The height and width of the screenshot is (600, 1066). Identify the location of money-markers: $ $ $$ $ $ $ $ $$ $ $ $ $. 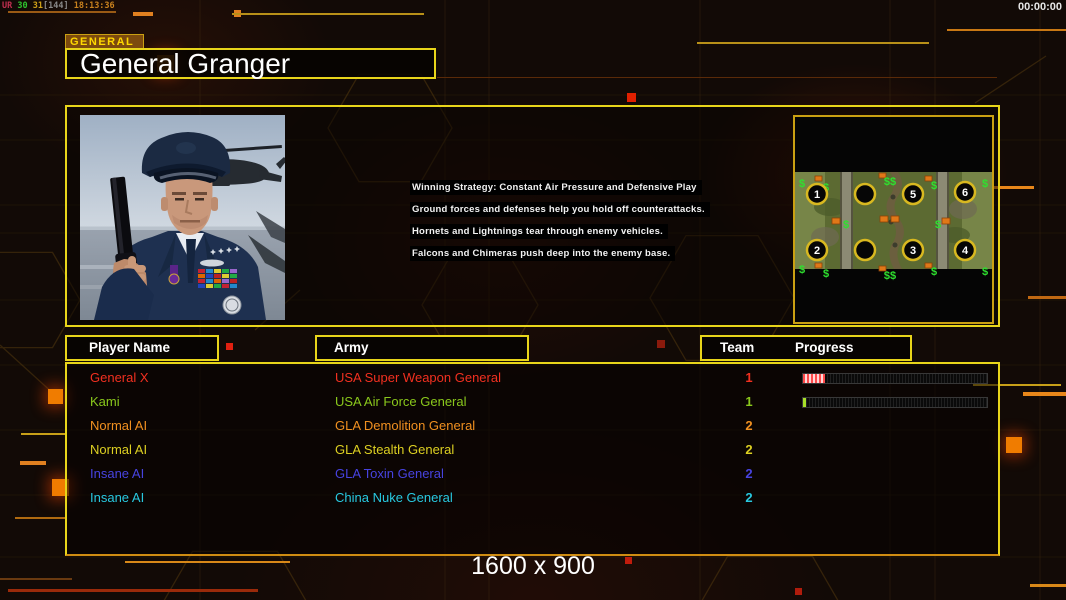
(893, 229).